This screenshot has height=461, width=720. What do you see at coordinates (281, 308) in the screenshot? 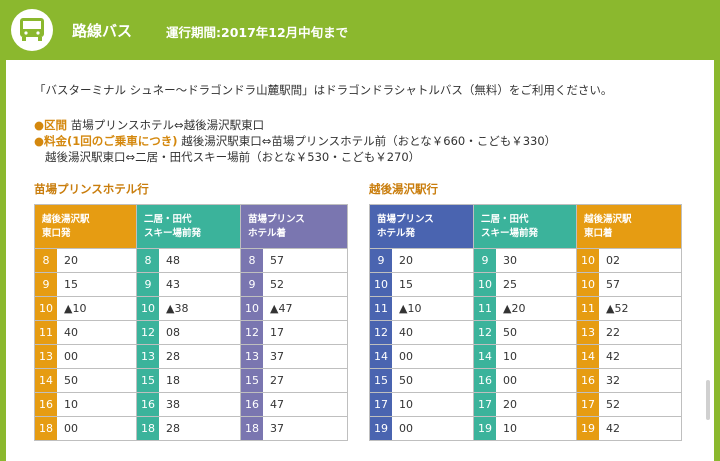
I see `minute-label: ▲47` at bounding box center [281, 308].